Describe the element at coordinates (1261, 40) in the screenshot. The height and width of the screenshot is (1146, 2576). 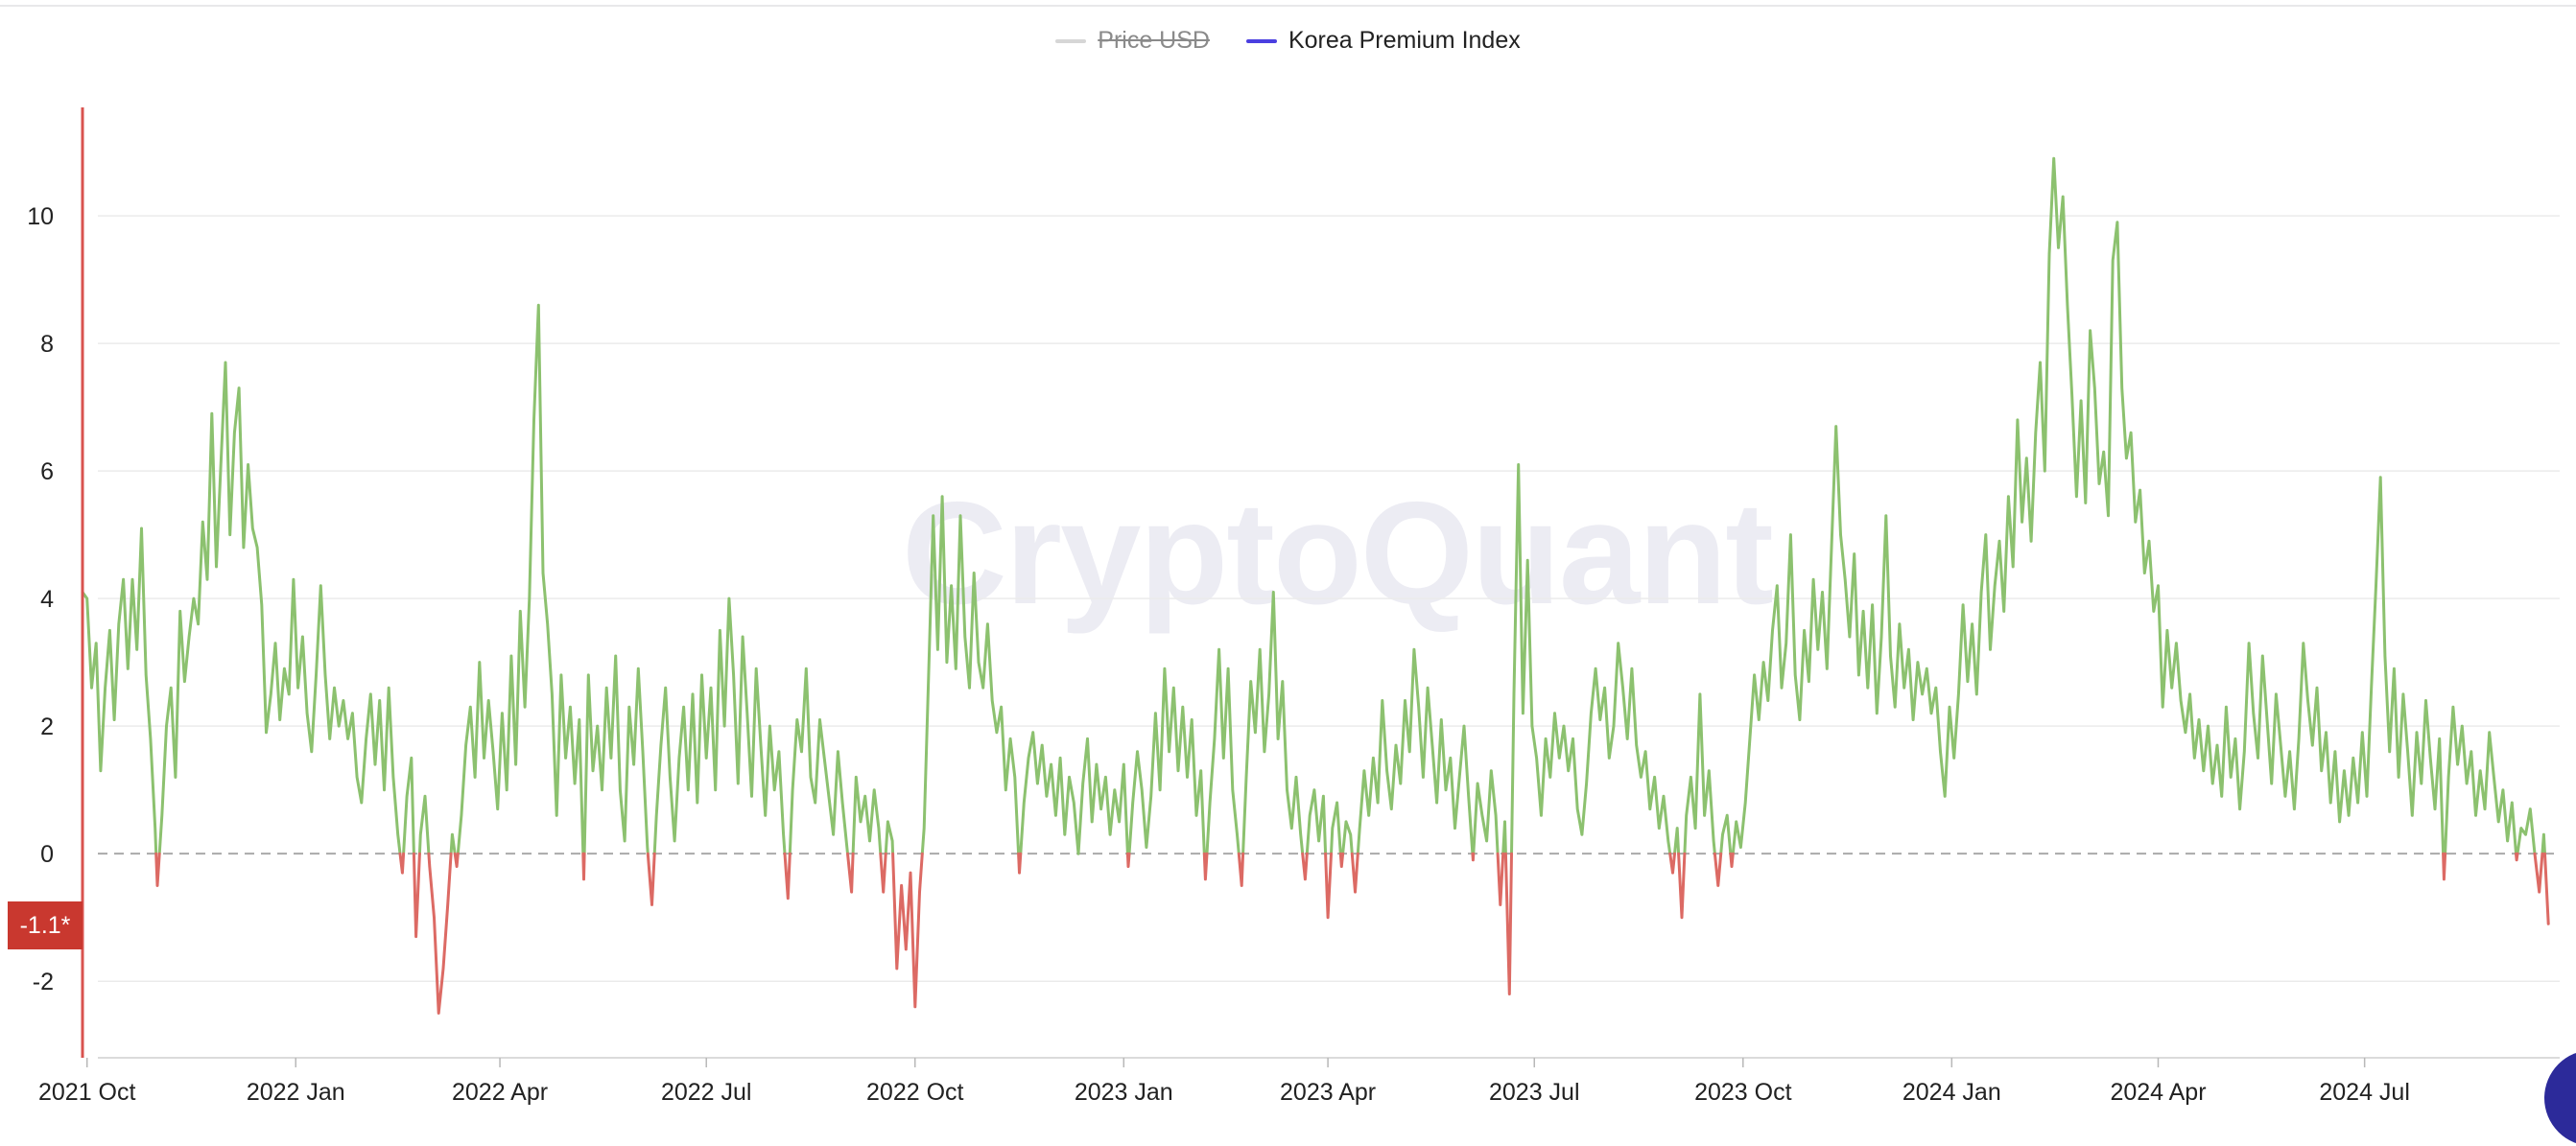
I see `legend-swatch-korea-premium-index` at that location.